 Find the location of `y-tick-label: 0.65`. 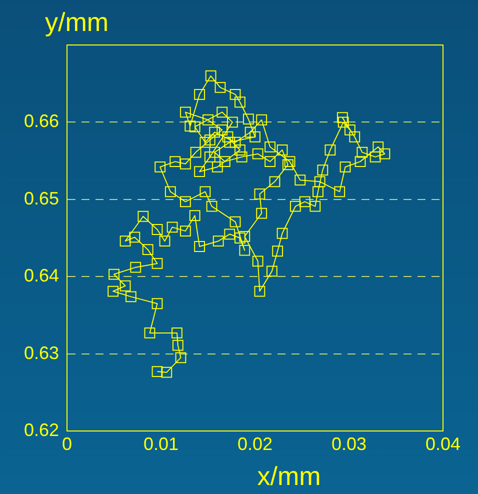

y-tick-label: 0.65 is located at coordinates (41, 198).